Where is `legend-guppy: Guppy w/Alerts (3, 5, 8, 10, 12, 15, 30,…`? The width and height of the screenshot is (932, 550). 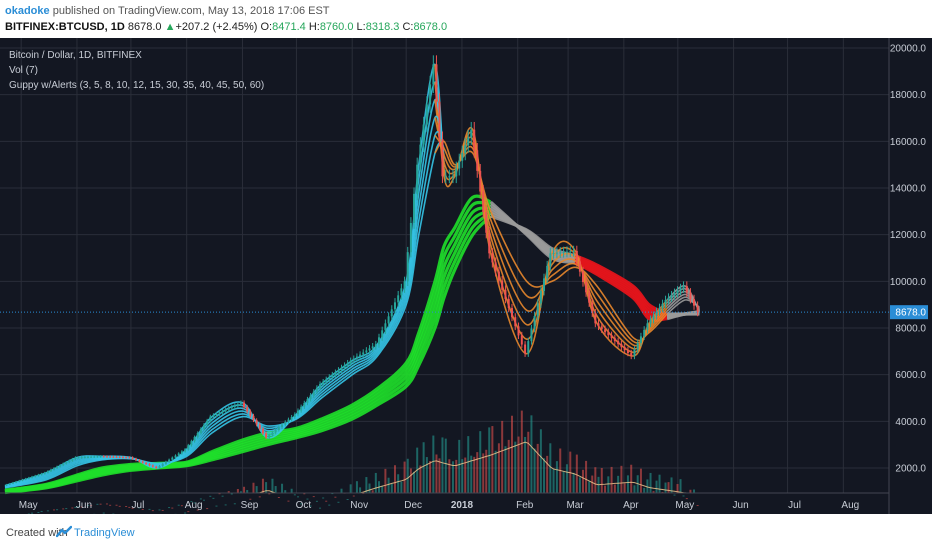
legend-guppy: Guppy w/Alerts (3, 5, 8, 10, 12, 15, 30,… is located at coordinates (137, 85).